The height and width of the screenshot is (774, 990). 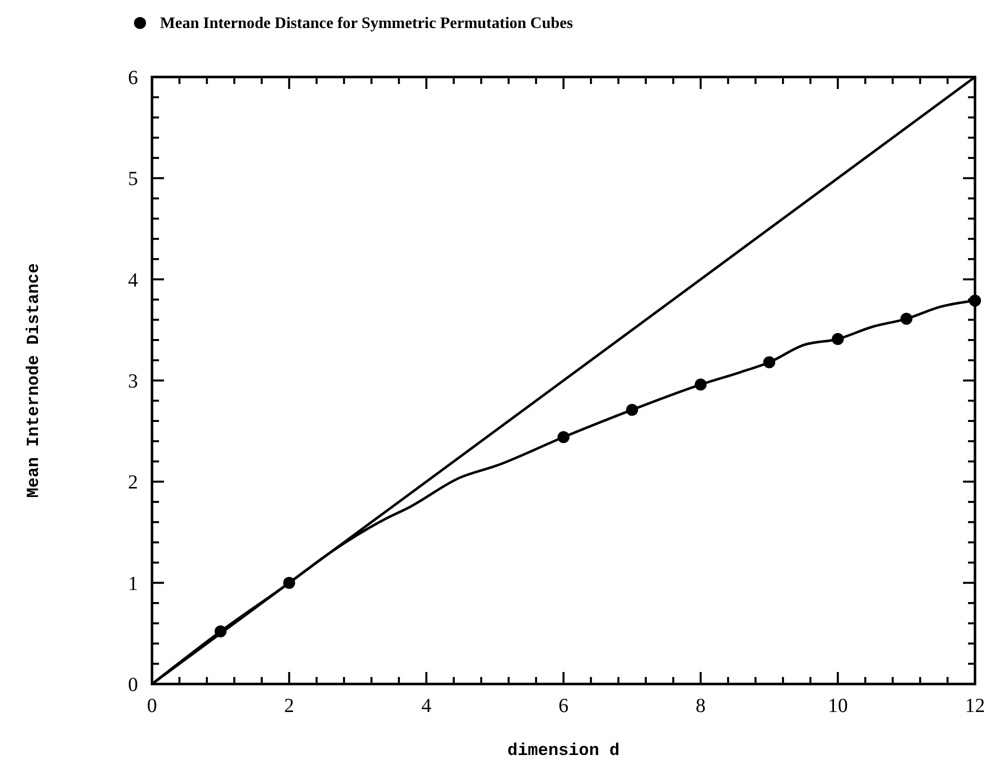 What do you see at coordinates (289, 706) in the screenshot?
I see `x-tick-label: 2` at bounding box center [289, 706].